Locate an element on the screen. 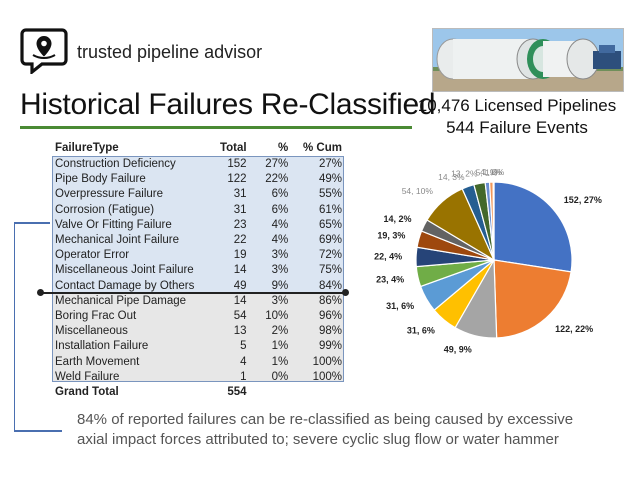  failure-type-cell: Corrosion (Fatigue) is located at coordinates (105, 209).